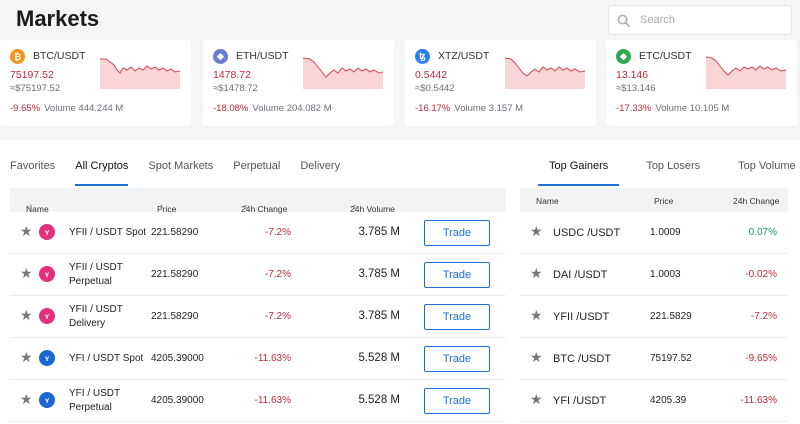 Image resolution: width=800 pixels, height=424 pixels. Describe the element at coordinates (580, 401) in the screenshot. I see `row-name: YFI /USDT` at that location.